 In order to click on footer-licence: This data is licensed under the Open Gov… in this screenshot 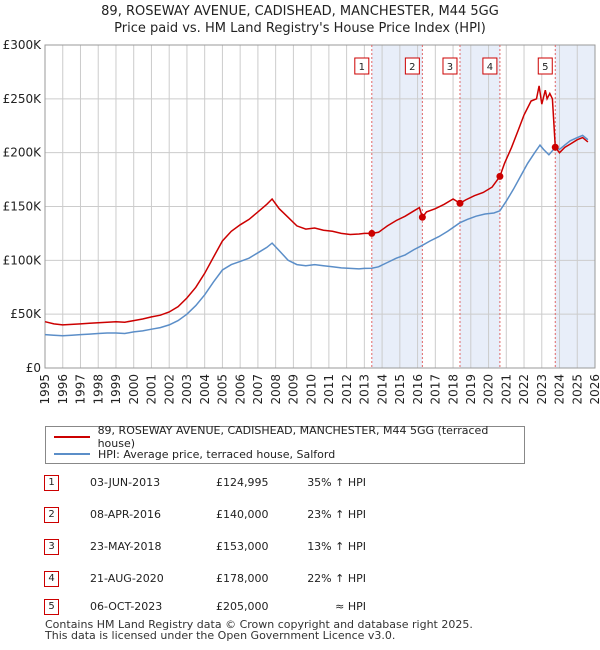, I will do `click(220, 635)`.